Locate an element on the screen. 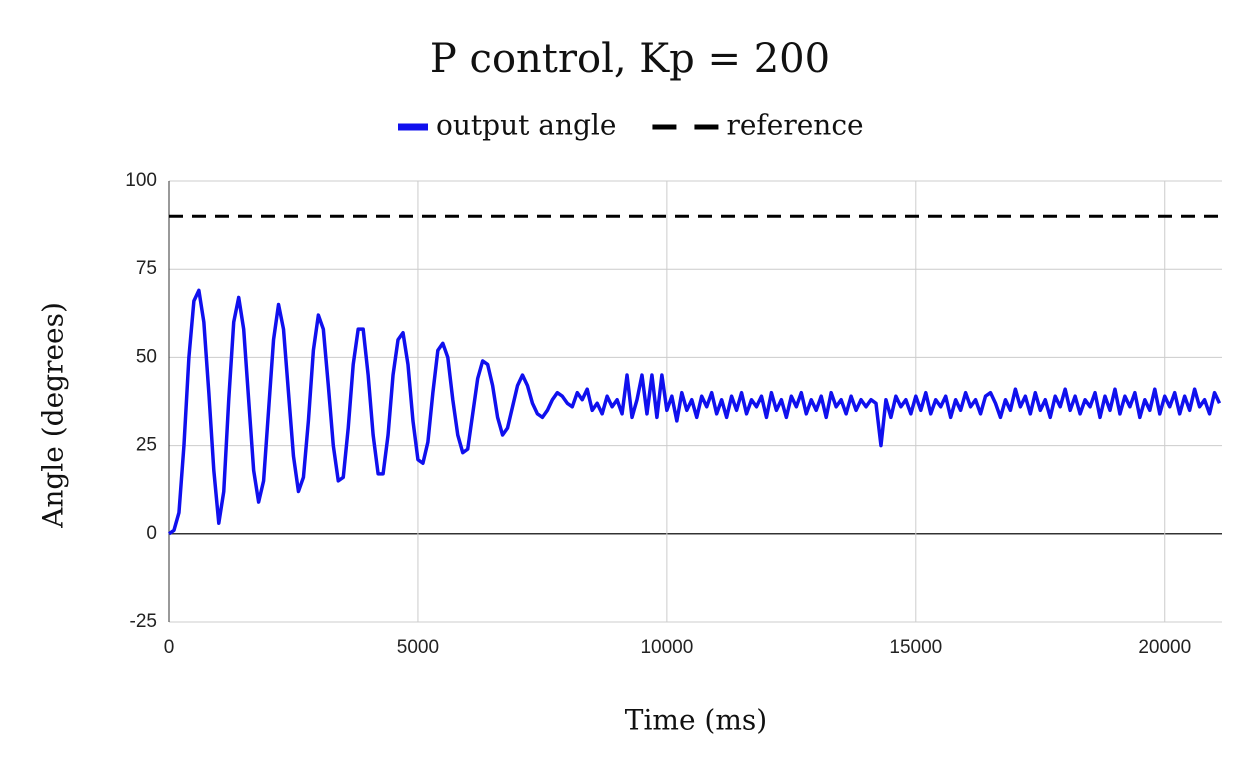 The height and width of the screenshot is (776, 1260). y-tick-label: 25 is located at coordinates (146, 445).